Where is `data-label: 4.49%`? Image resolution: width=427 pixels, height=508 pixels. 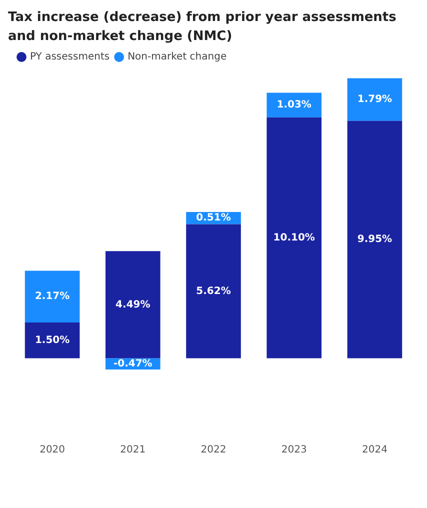 data-label: 4.49% is located at coordinates (133, 304).